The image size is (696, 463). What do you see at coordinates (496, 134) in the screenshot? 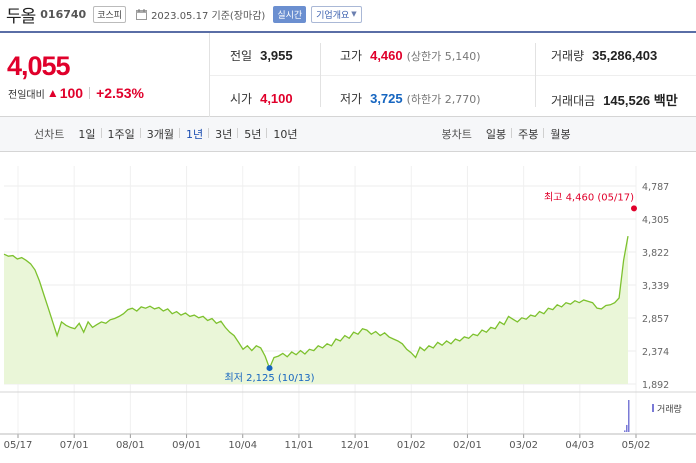
I see `candle-daily: 일봉` at bounding box center [496, 134].